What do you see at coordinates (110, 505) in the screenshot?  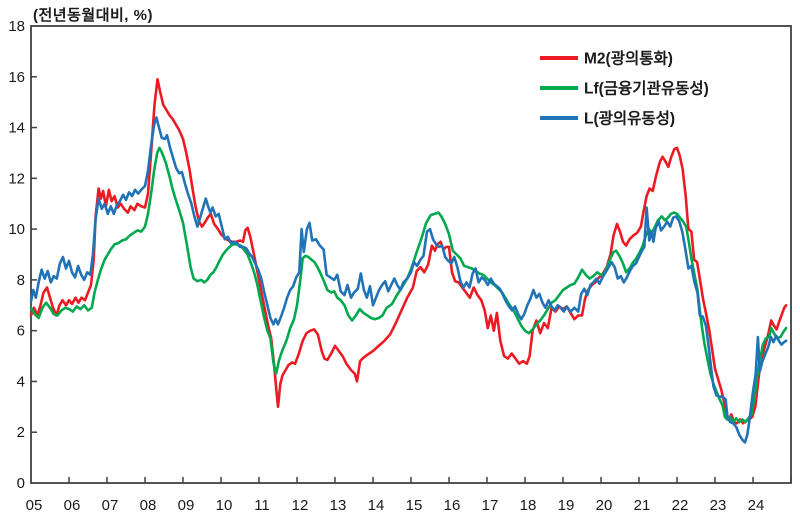 I see `x-axis-tick-label: 07` at bounding box center [110, 505].